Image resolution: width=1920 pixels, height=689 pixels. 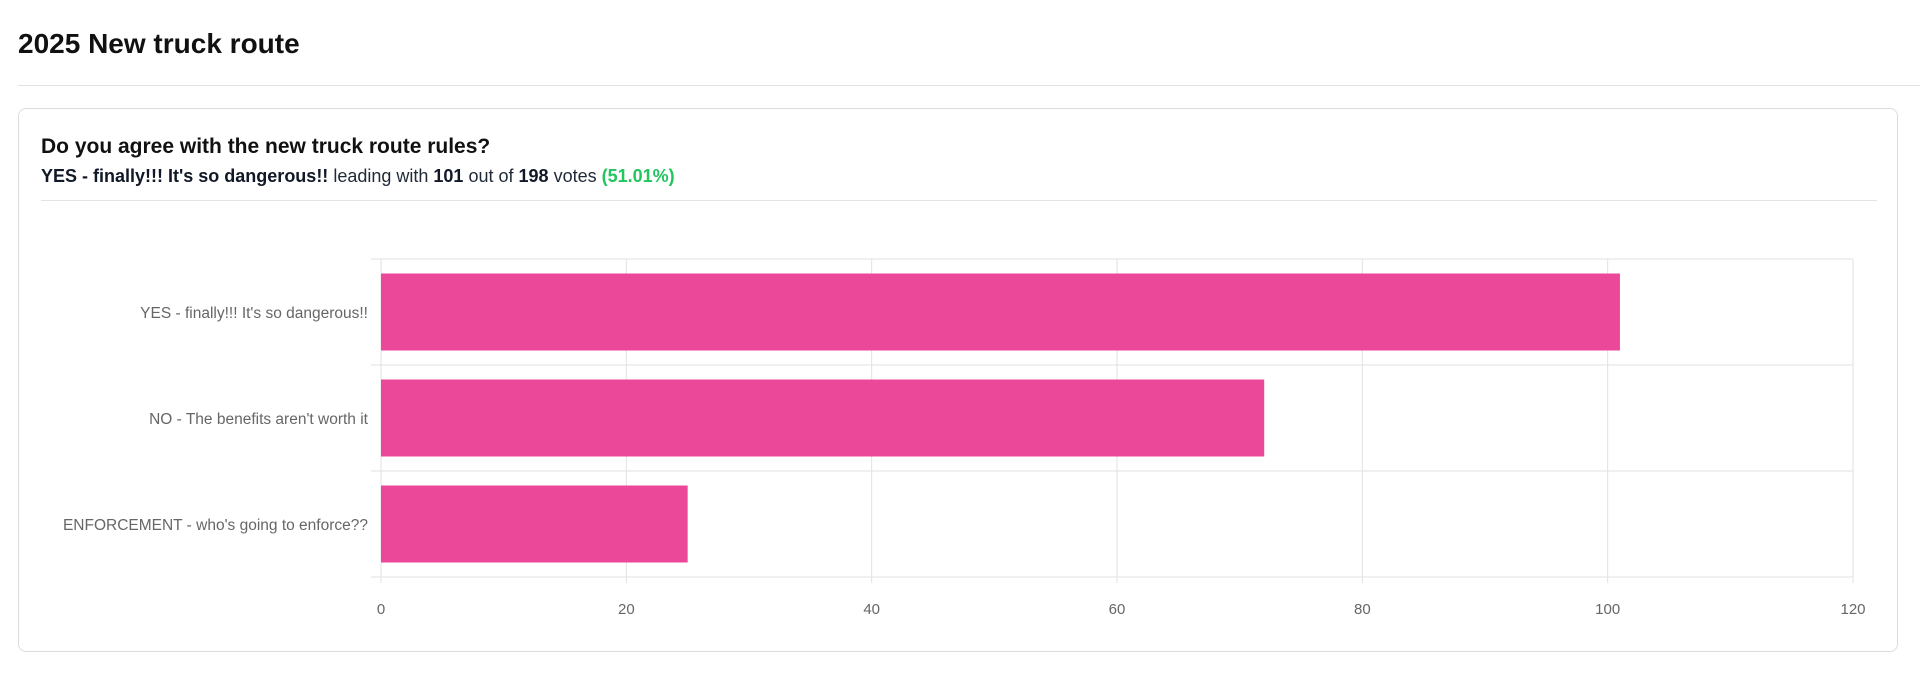 What do you see at coordinates (1607, 609) in the screenshot?
I see `x-tick-label-100: 100` at bounding box center [1607, 609].